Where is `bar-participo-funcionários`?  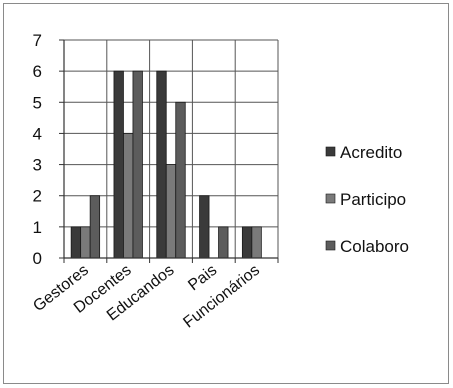
bar-participo-funcionários is located at coordinates (256, 242).